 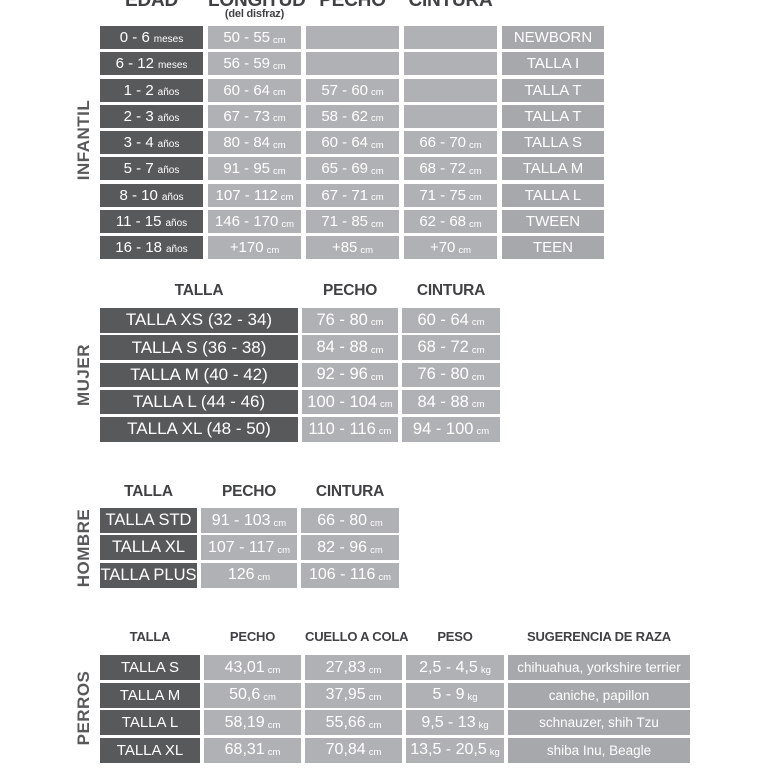 What do you see at coordinates (241, 520) in the screenshot?
I see `cell-value: 91 - 103` at bounding box center [241, 520].